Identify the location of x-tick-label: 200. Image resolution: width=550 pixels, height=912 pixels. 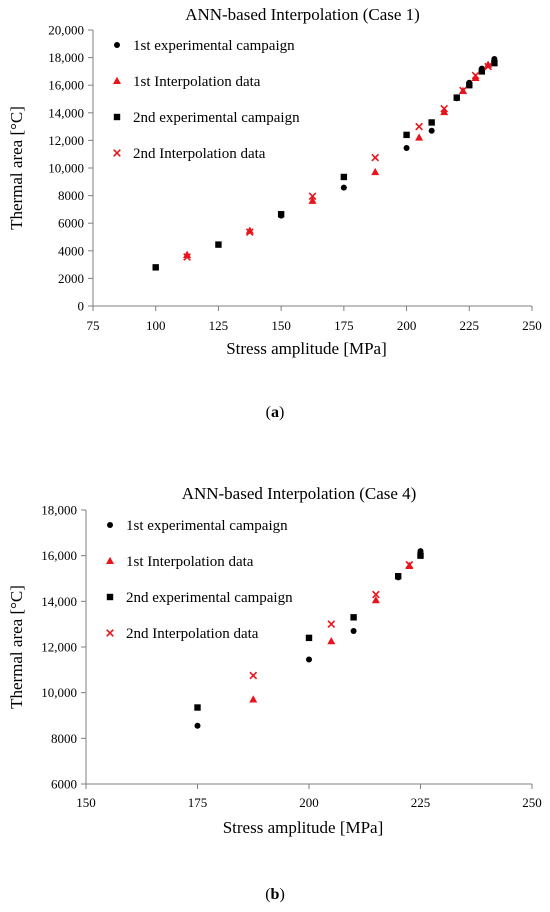
(309, 802).